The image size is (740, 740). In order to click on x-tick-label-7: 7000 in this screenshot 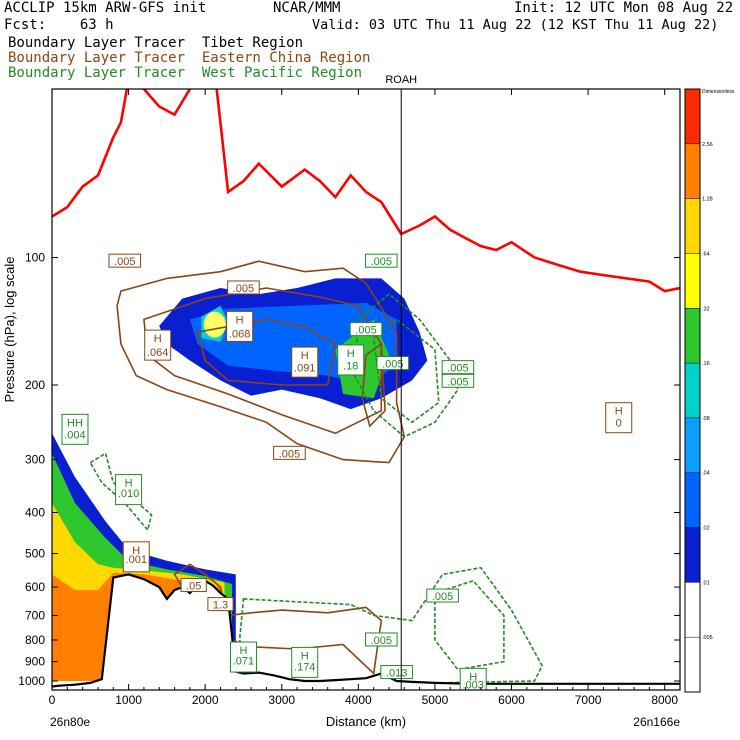, I will do `click(588, 700)`.